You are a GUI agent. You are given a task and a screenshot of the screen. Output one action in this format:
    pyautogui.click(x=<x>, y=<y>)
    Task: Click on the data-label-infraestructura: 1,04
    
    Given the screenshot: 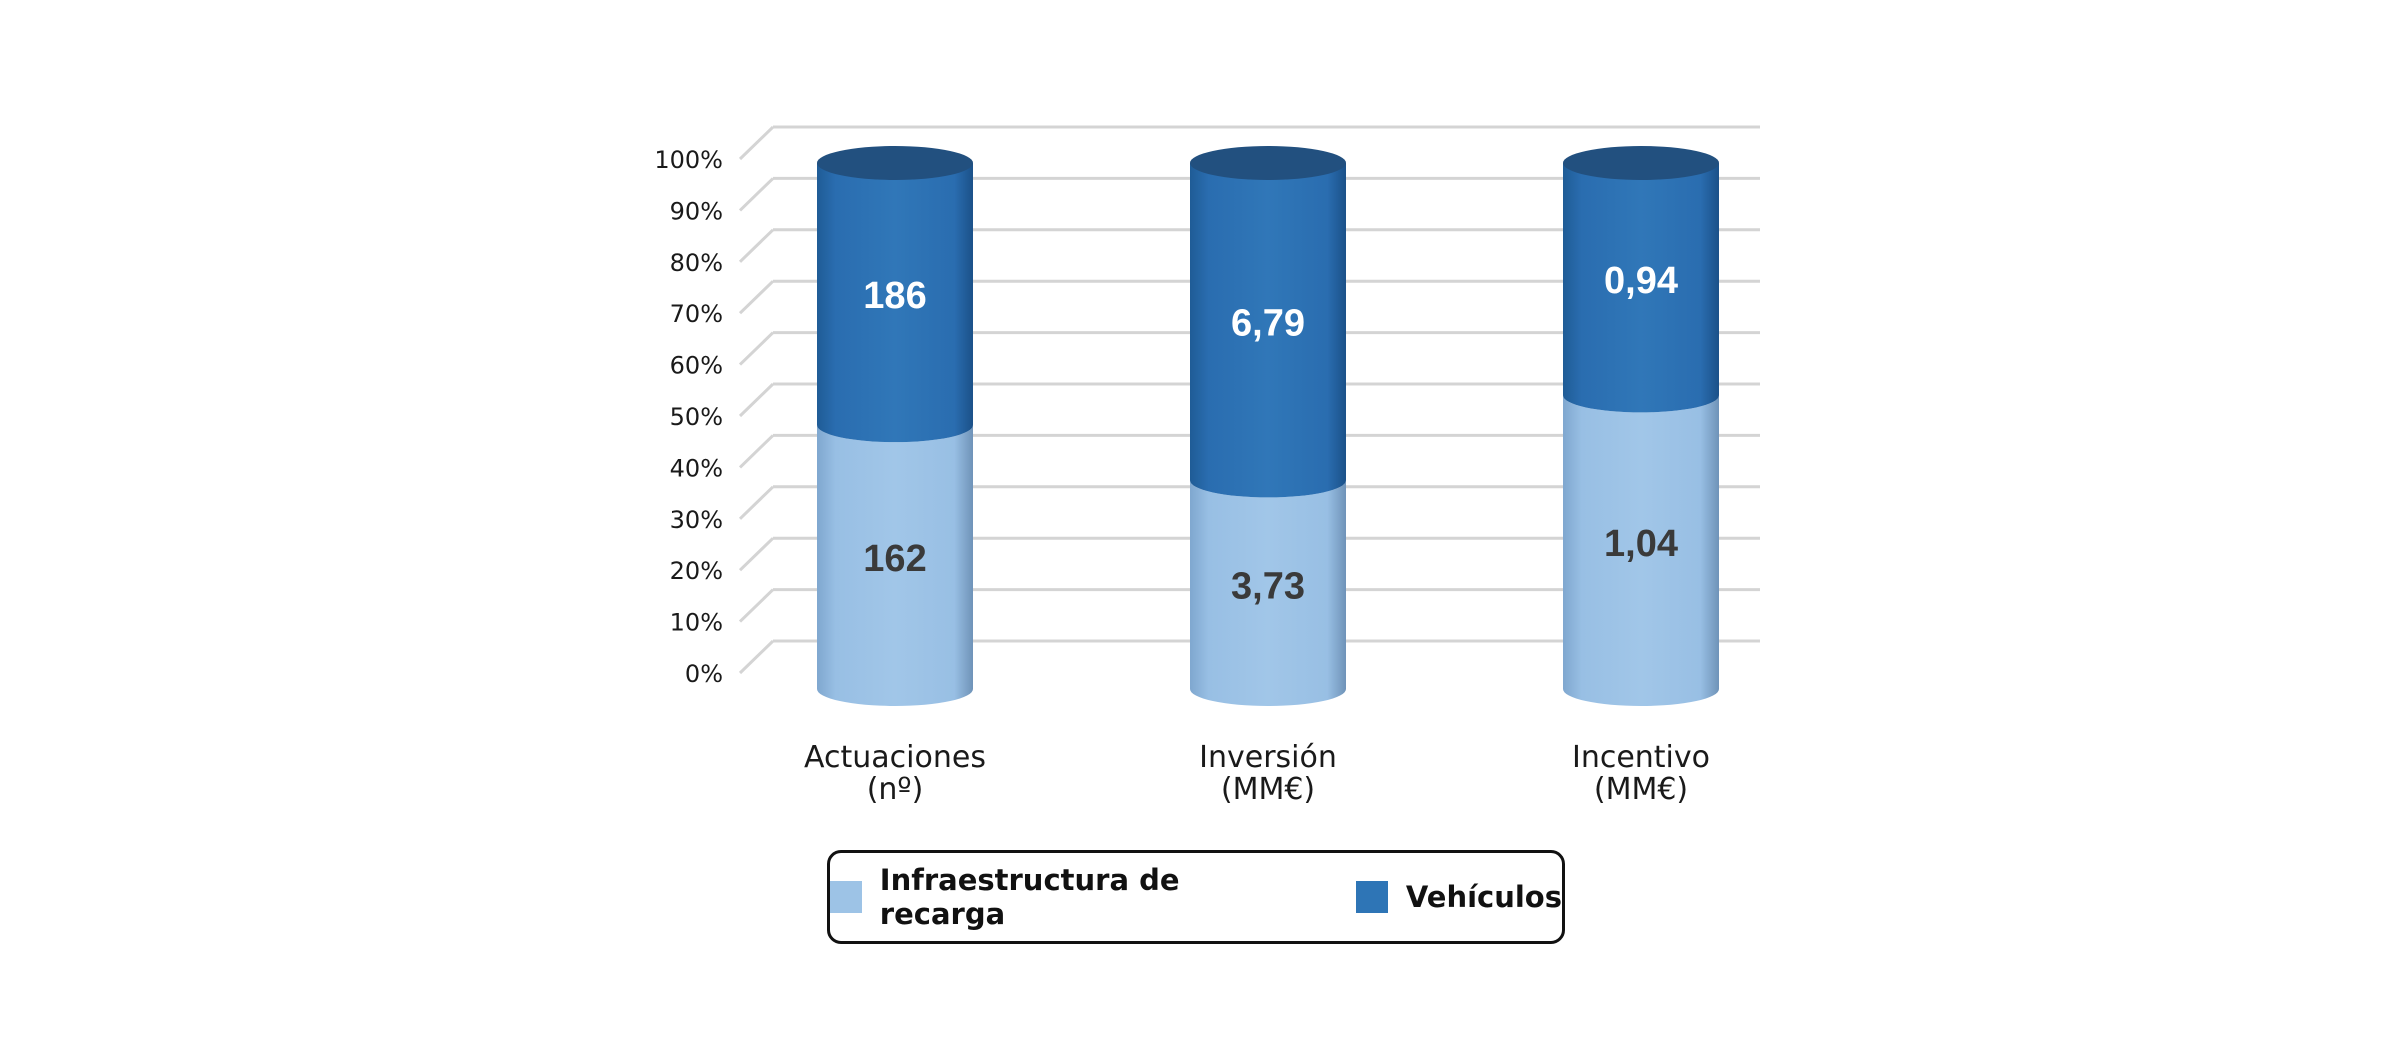 What is the action you would take?
    pyautogui.click(x=1641, y=544)
    